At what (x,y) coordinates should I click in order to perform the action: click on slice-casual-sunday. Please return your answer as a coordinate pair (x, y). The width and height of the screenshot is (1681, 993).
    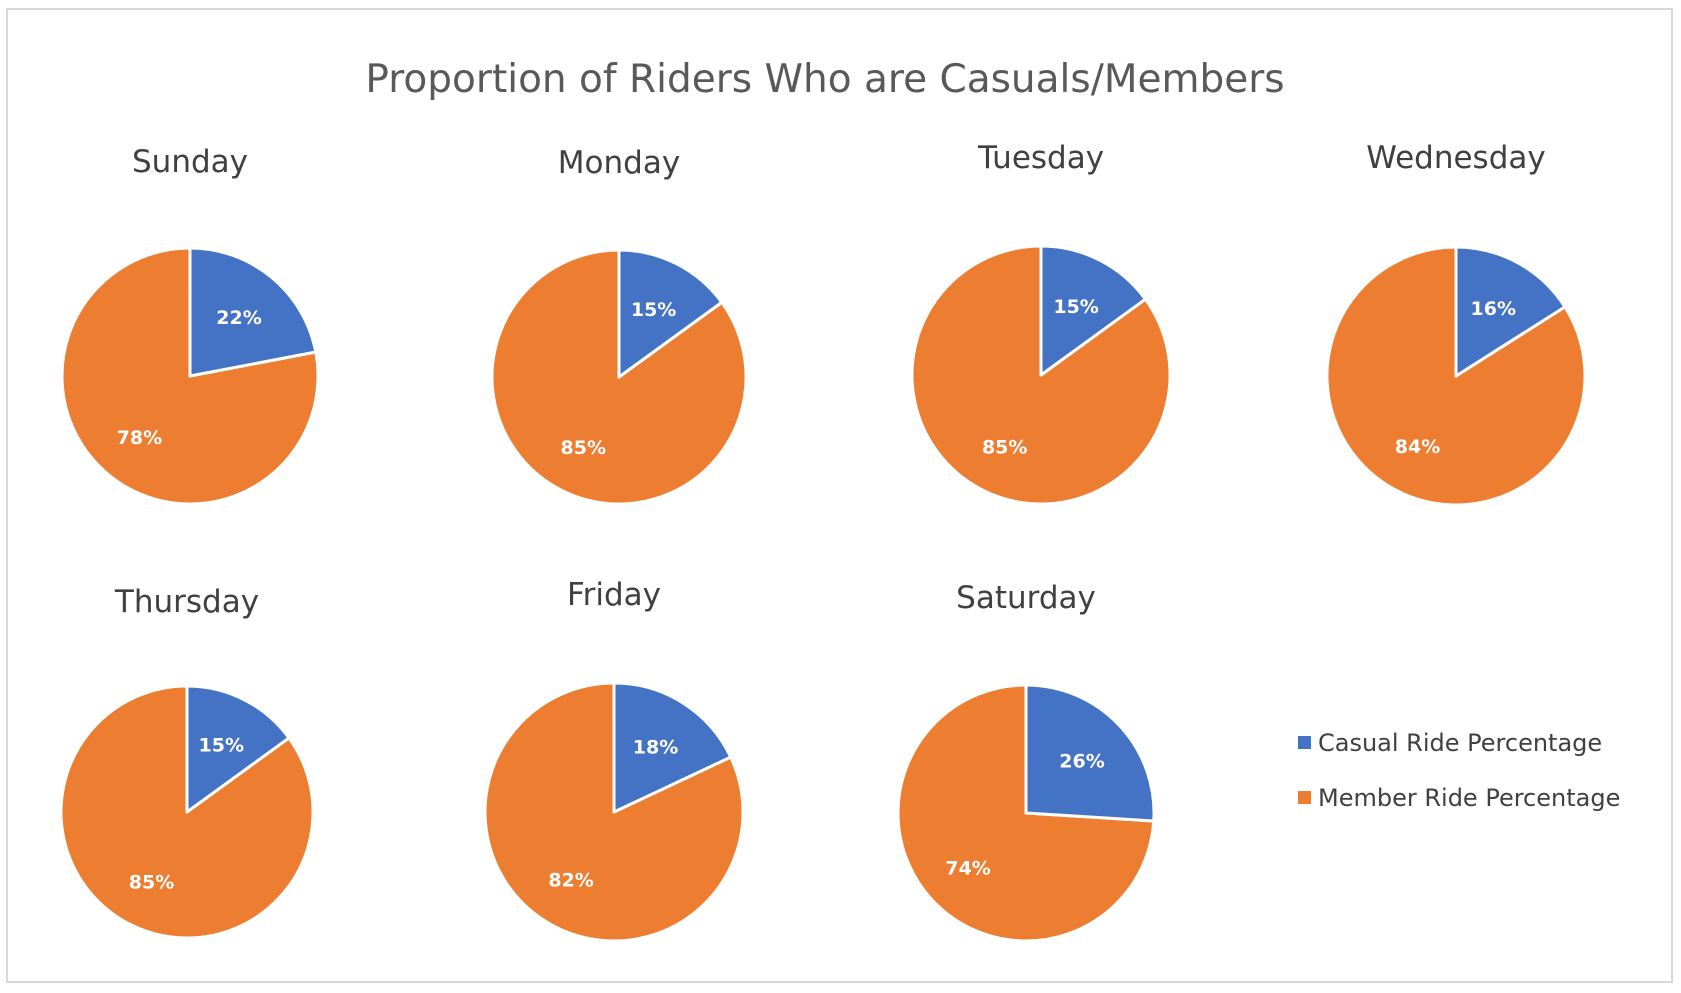
    Looking at the image, I should click on (253, 312).